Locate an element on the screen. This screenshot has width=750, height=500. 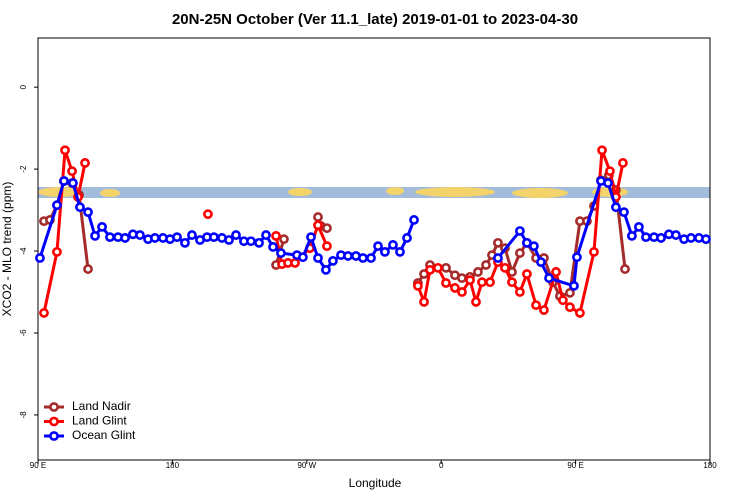
legend-label: Land Nadir is located at coordinates (101, 406).